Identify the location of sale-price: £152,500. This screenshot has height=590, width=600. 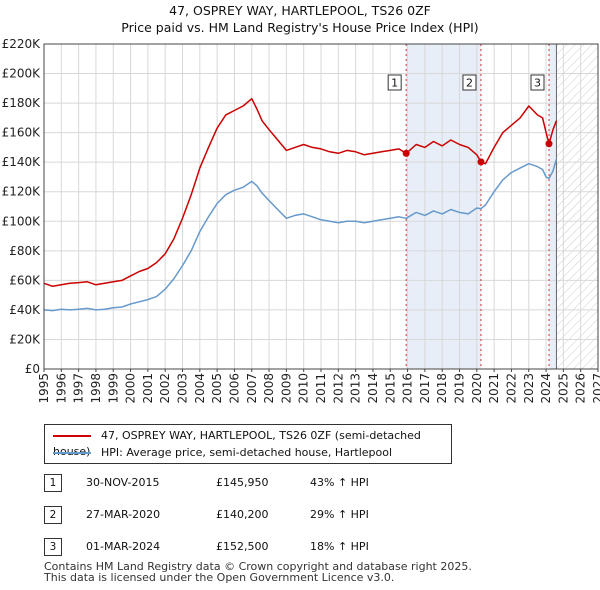
(242, 546).